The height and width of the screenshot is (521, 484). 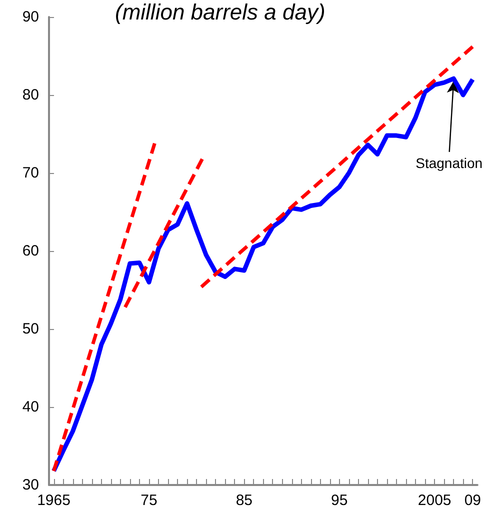 I want to click on x-tick-label: 75, so click(x=149, y=500).